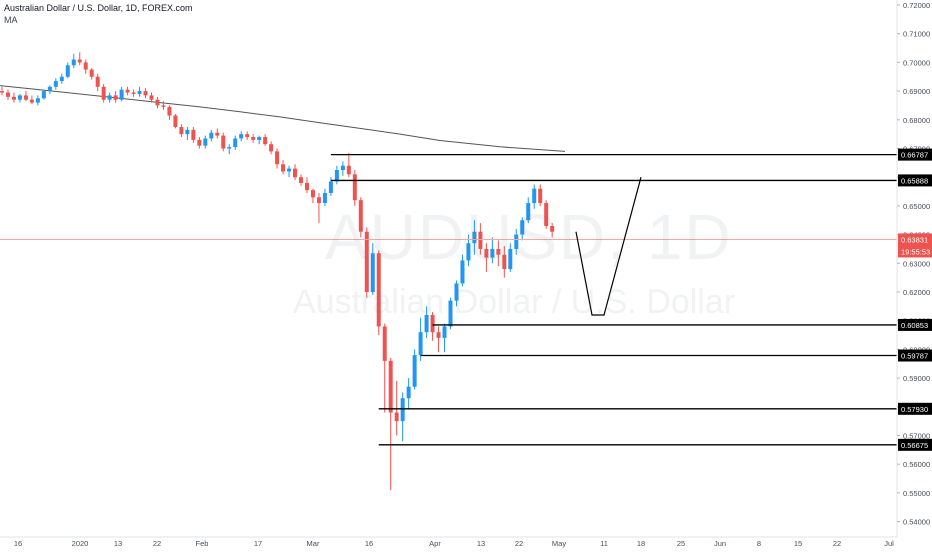 Image resolution: width=932 pixels, height=555 pixels. What do you see at coordinates (202, 543) in the screenshot?
I see `x-tick-label: Feb` at bounding box center [202, 543].